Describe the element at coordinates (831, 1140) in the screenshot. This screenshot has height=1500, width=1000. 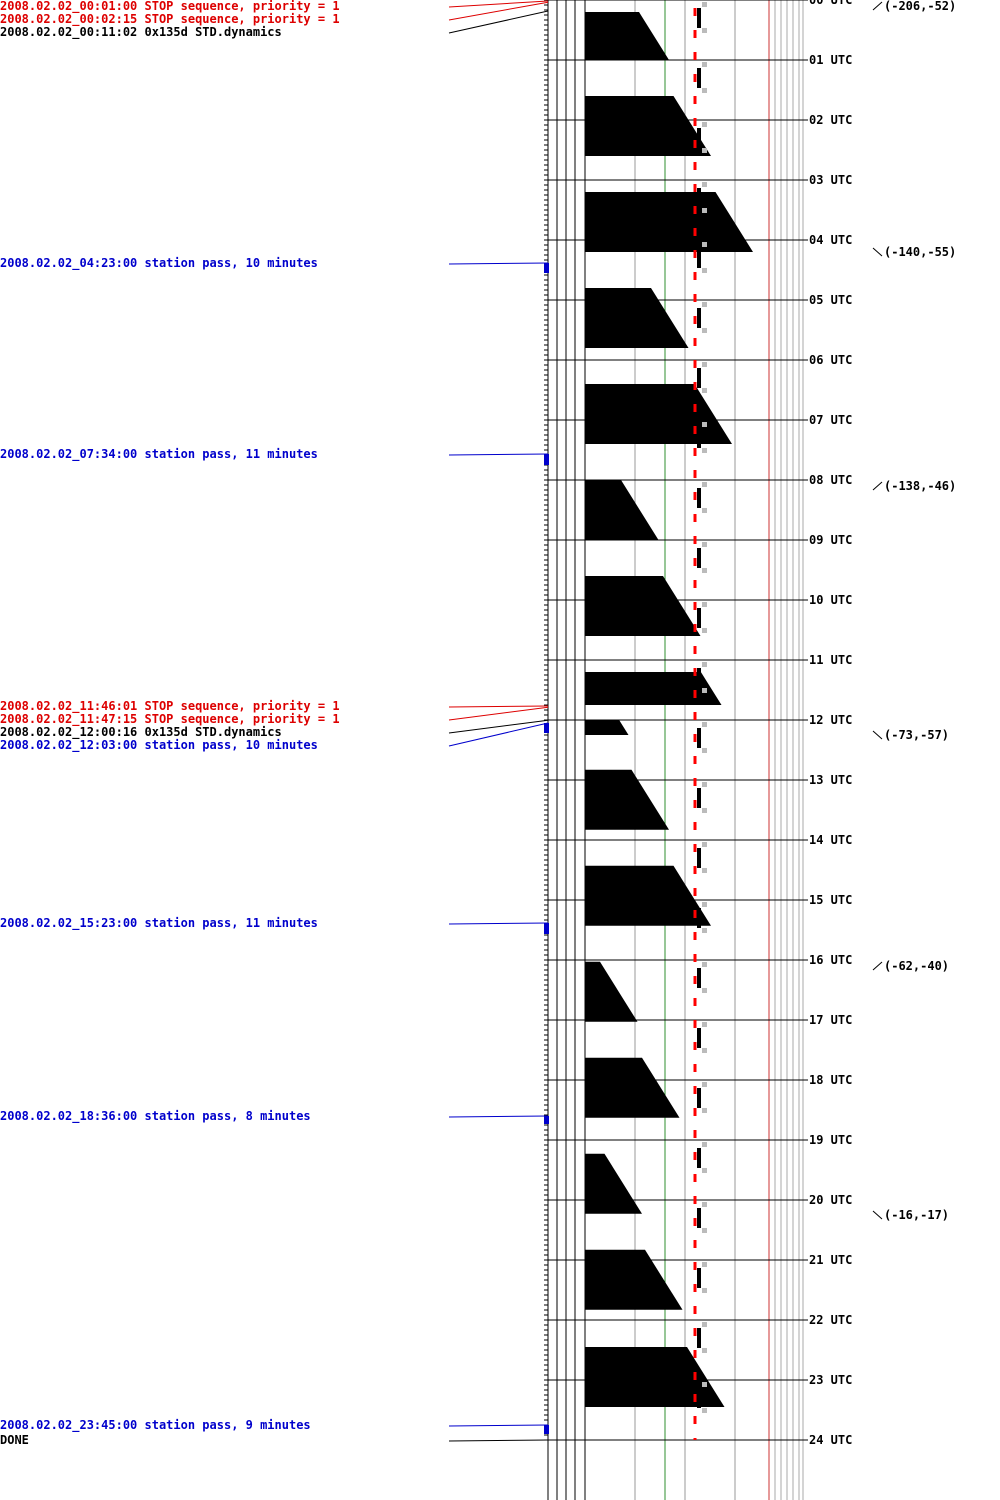
I see `hour-label: 19 UTC` at that location.